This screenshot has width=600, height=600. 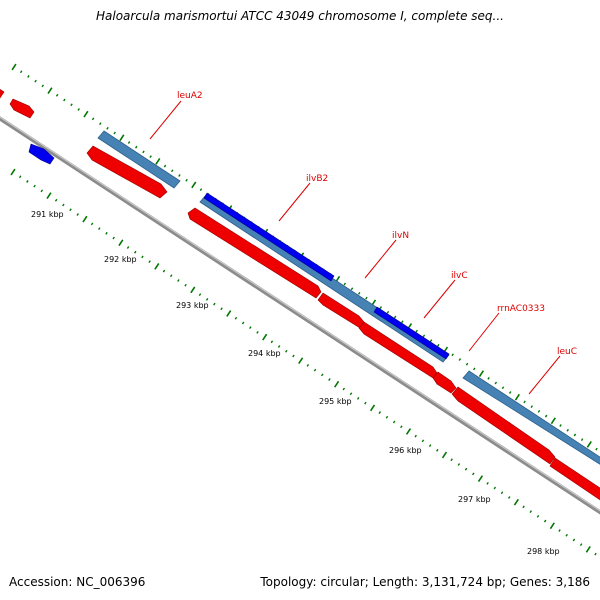 I want to click on gene-label-leuA2: leuA2, so click(x=190, y=96).